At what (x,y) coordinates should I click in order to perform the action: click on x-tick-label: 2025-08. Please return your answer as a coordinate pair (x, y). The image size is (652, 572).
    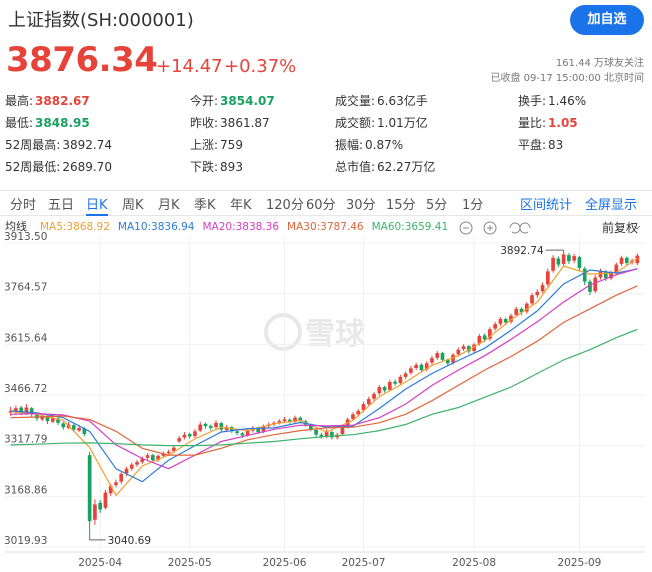
    Looking at the image, I should click on (474, 563).